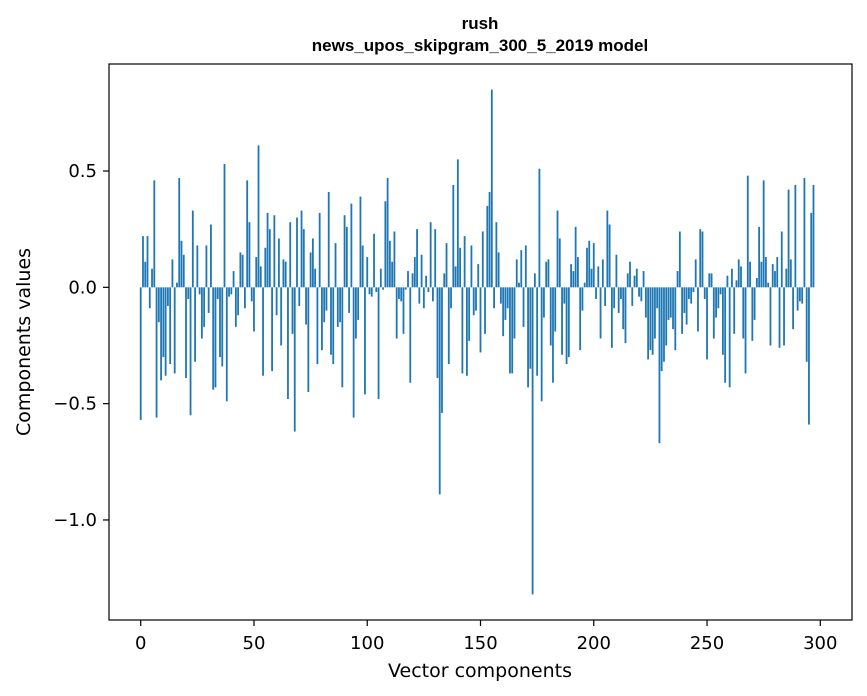 The height and width of the screenshot is (696, 867). Describe the element at coordinates (24, 342) in the screenshot. I see `y-axis-label: Components values` at that location.